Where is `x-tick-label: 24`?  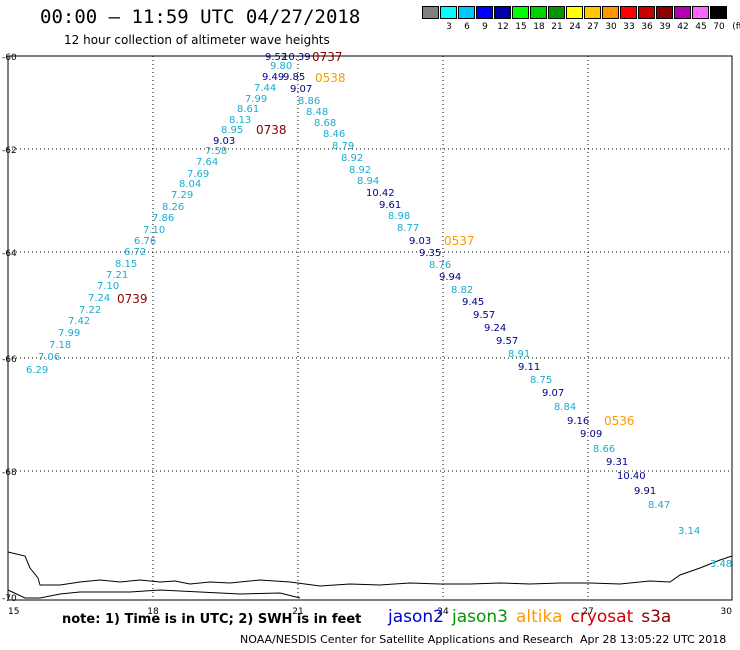
x-tick-label: 24 is located at coordinates (443, 612).